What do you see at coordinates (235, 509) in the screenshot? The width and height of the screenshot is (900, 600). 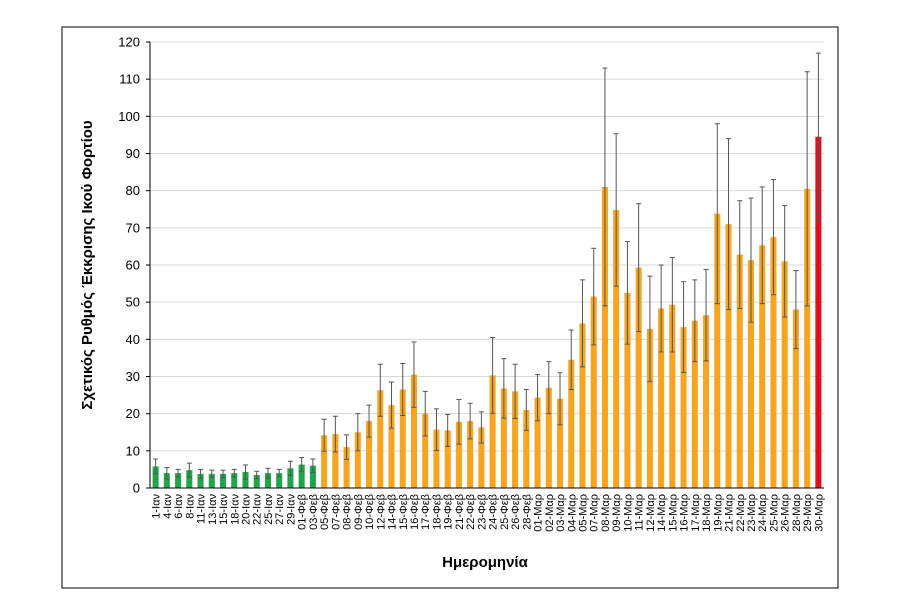 I see `x-tick-label: 18-Ιαν` at bounding box center [235, 509].